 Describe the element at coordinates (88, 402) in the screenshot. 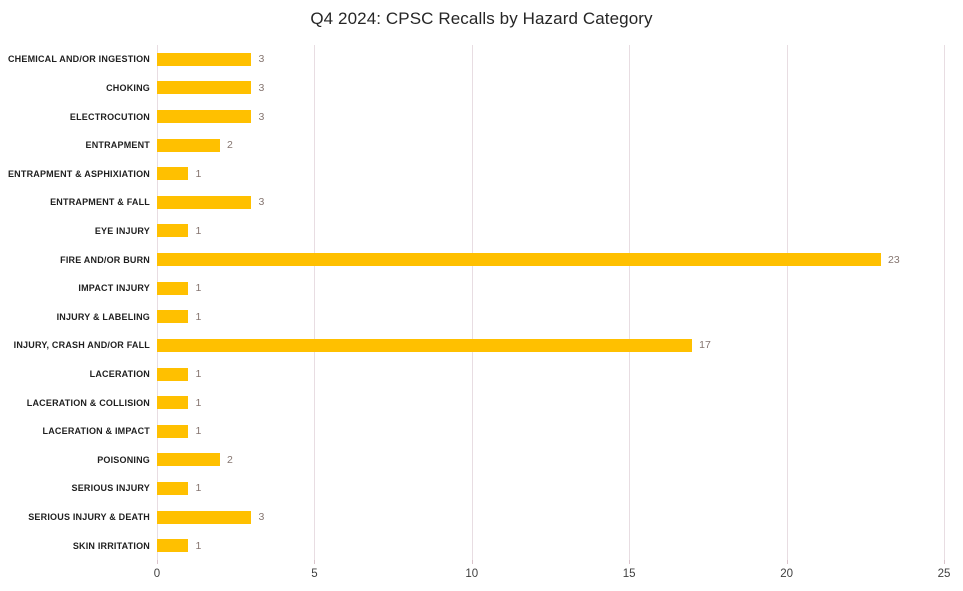

I see `category-label: LACERATION & COLLISION` at that location.